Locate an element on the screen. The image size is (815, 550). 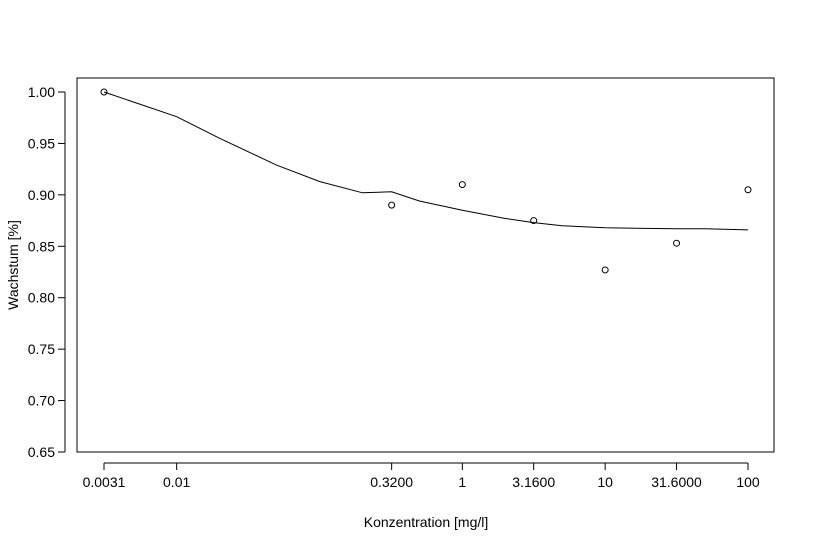
y-axis-label: Wachstum [%] is located at coordinates (13, 265).